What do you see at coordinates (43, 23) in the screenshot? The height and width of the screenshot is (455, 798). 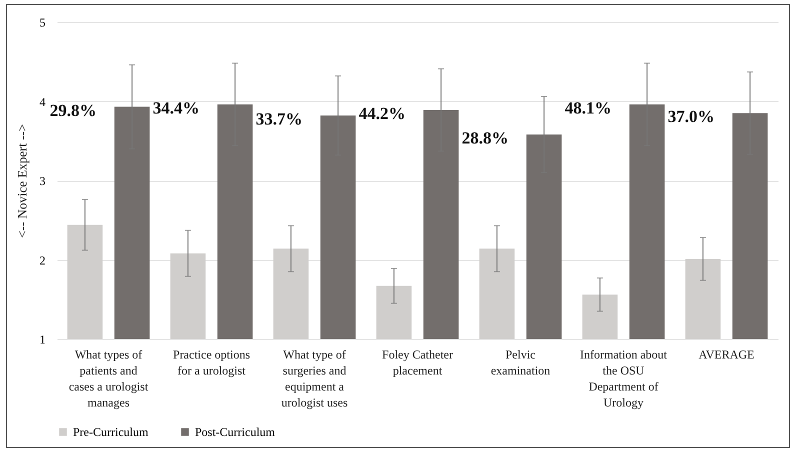 I see `y-tick-label: 5` at bounding box center [43, 23].